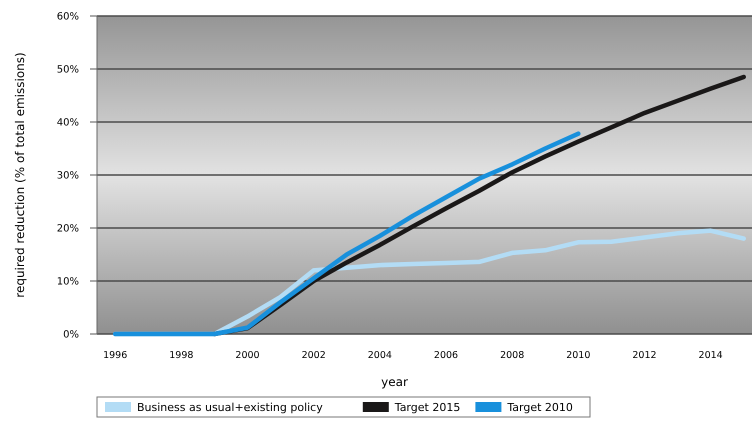 This screenshot has width=752, height=431. Describe the element at coordinates (539, 407) in the screenshot. I see `legend-label: Target 2010` at that location.